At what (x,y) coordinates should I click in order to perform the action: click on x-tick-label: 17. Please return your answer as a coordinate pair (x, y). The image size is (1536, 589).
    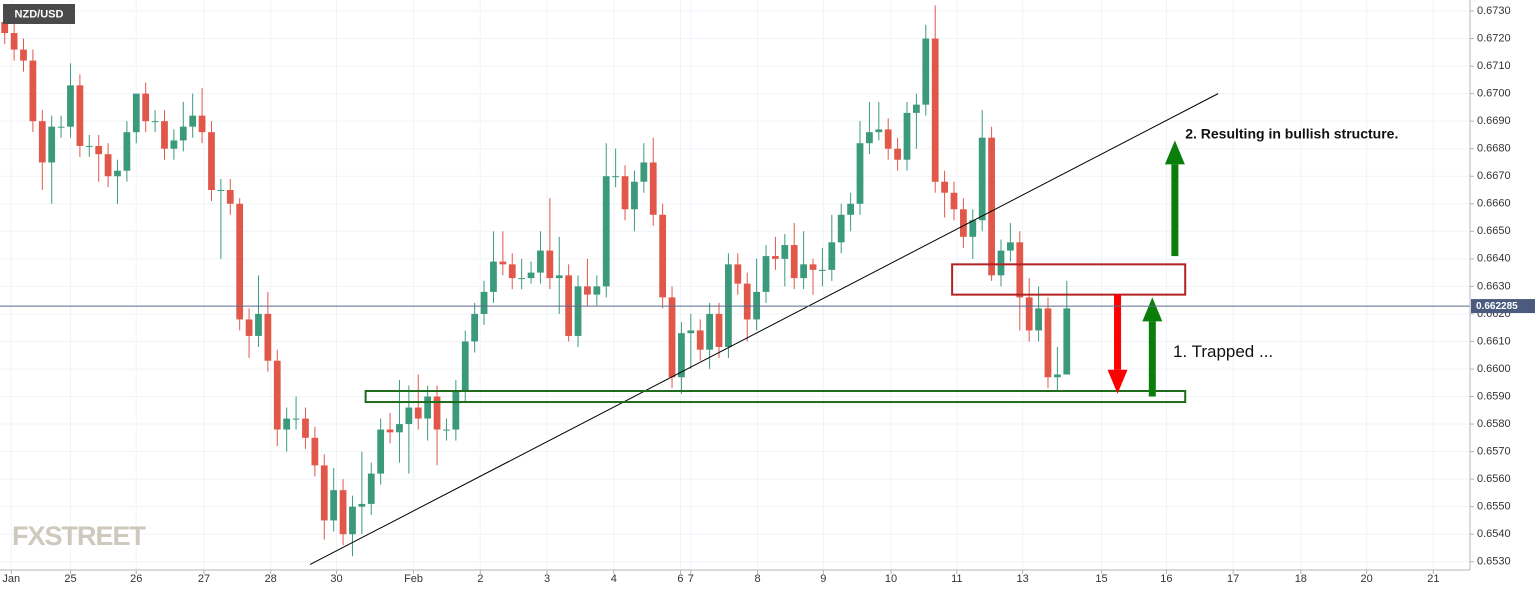
    Looking at the image, I should click on (1233, 579).